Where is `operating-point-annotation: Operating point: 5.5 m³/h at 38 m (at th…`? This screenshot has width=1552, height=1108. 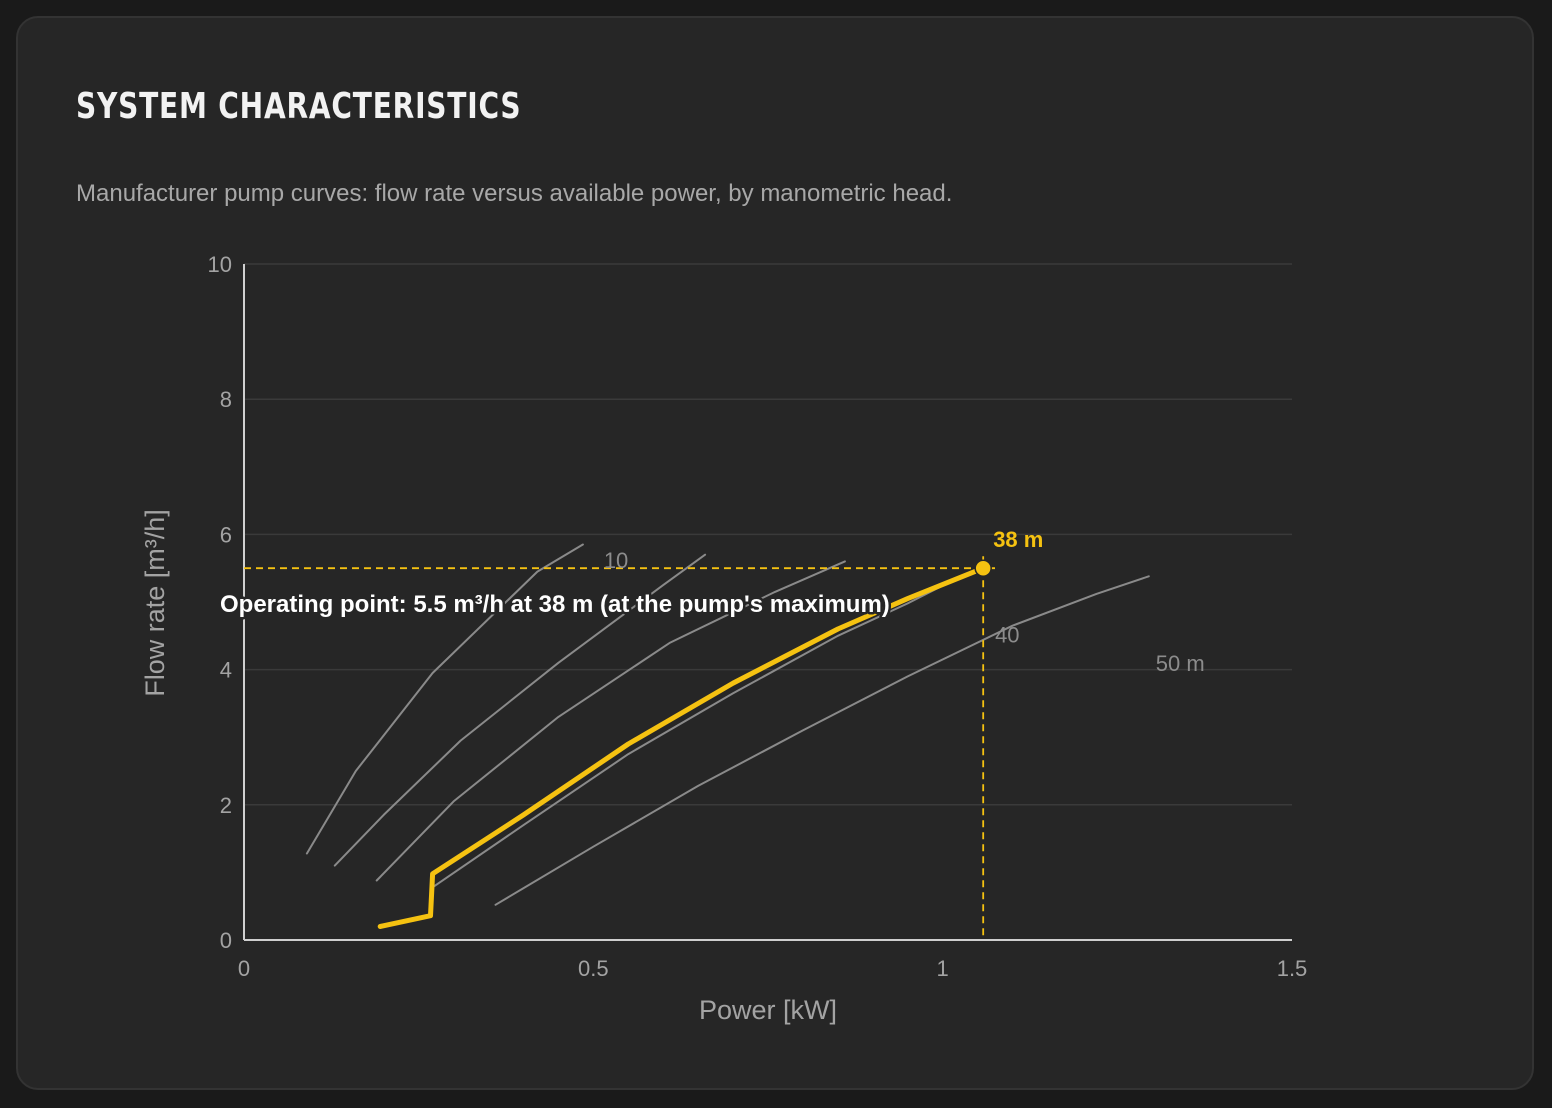 operating-point-annotation: Operating point: 5.5 m³/h at 38 m (at th… is located at coordinates (555, 604).